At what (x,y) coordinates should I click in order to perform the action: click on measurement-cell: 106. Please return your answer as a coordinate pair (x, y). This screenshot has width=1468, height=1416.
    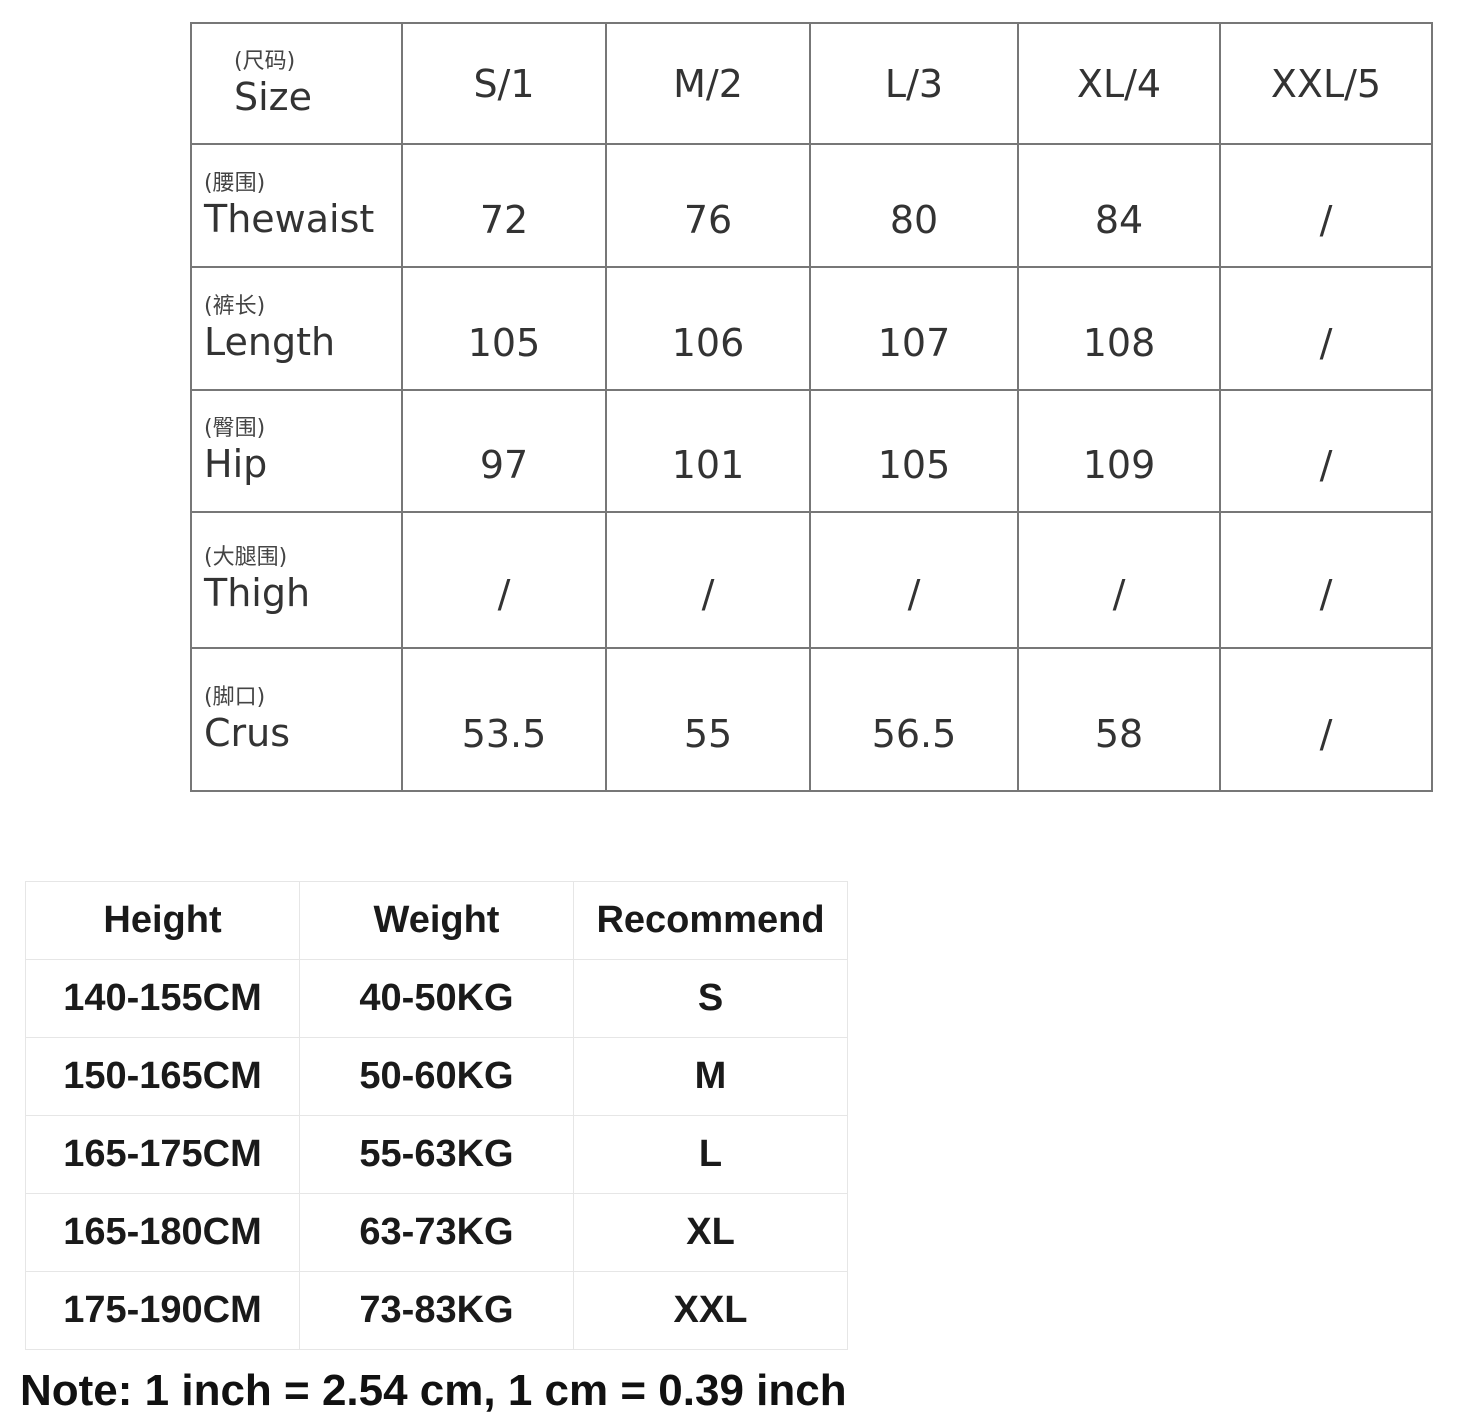
    Looking at the image, I should click on (708, 328).